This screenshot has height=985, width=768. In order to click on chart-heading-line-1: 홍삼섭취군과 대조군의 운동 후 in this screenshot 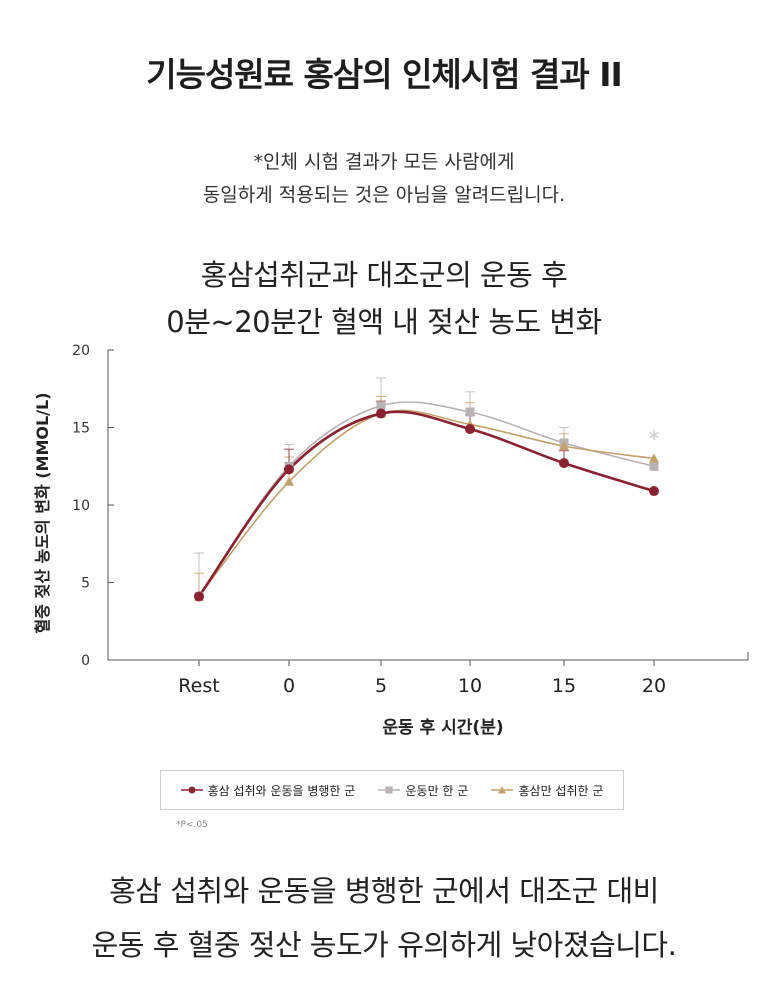, I will do `click(384, 275)`.